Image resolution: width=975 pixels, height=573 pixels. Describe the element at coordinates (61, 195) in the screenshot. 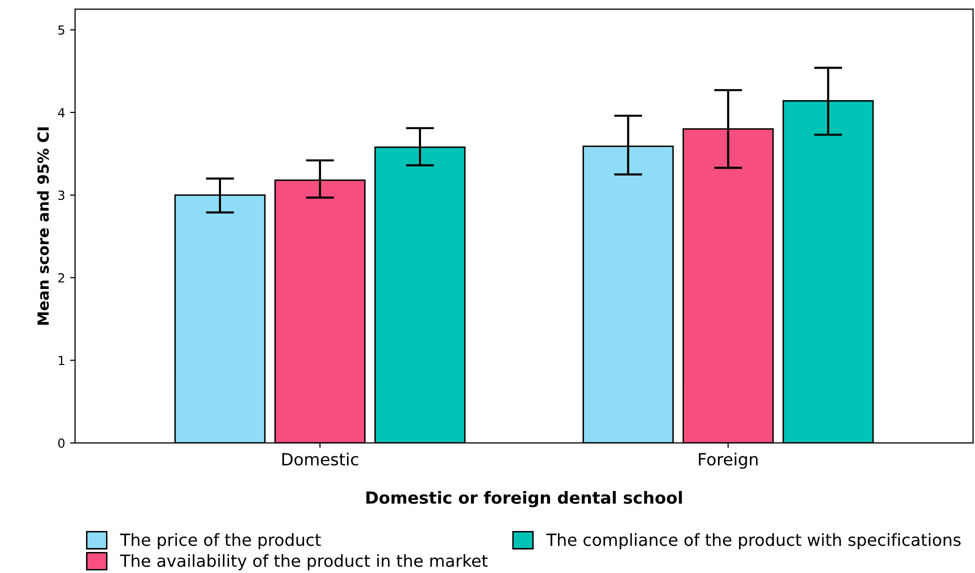

I see `y-tick-label: 3` at that location.